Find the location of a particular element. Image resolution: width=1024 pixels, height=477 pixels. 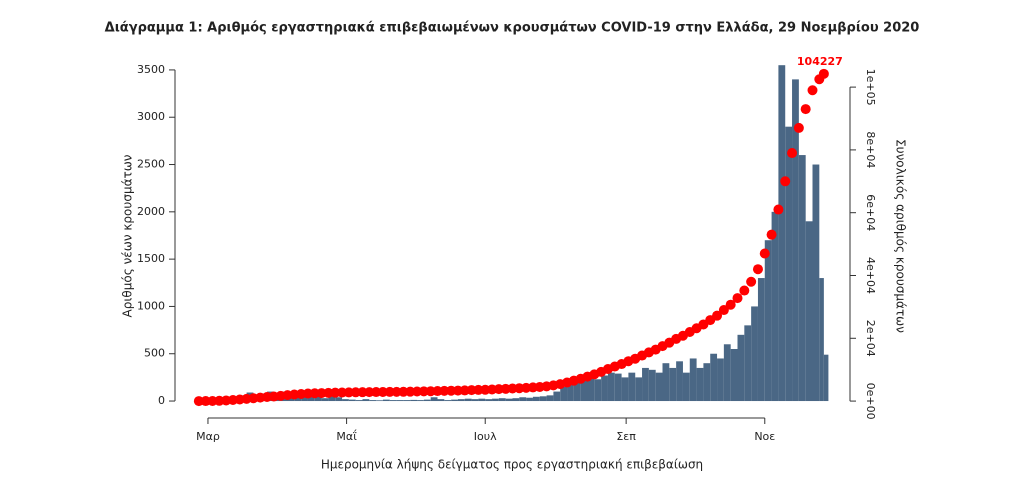

y-tick-label: 500 is located at coordinates (154, 353).